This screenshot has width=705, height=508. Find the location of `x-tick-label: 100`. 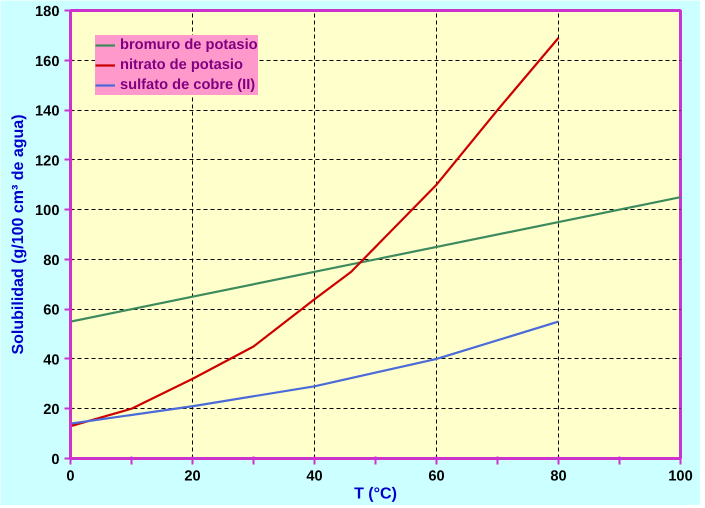

x-tick-label: 100 is located at coordinates (680, 476).